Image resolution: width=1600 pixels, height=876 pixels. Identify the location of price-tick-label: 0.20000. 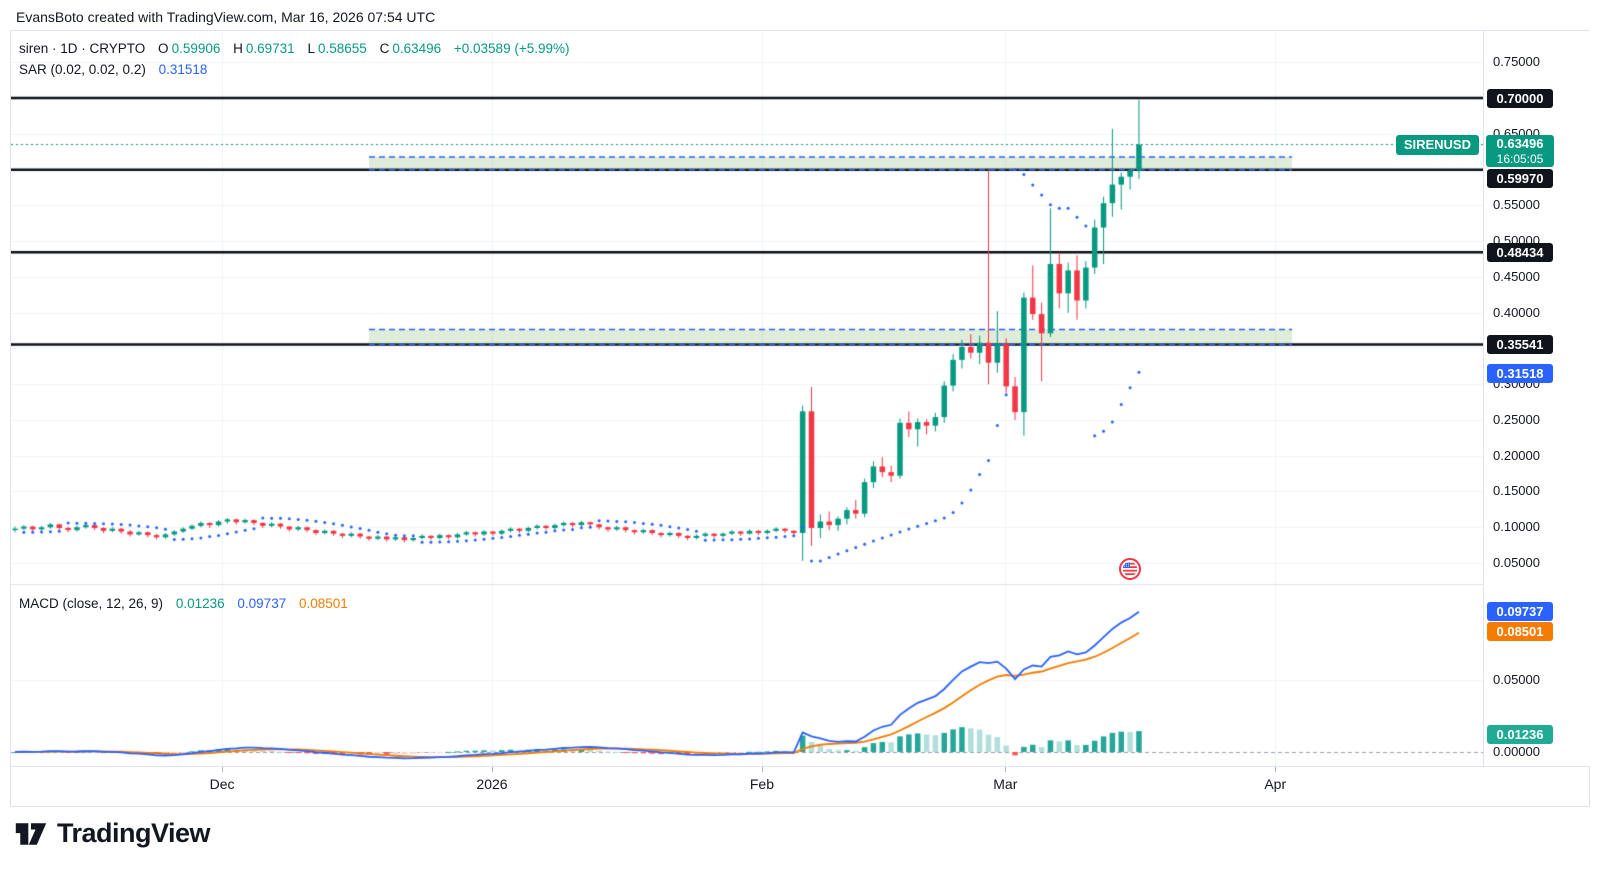
(1516, 455).